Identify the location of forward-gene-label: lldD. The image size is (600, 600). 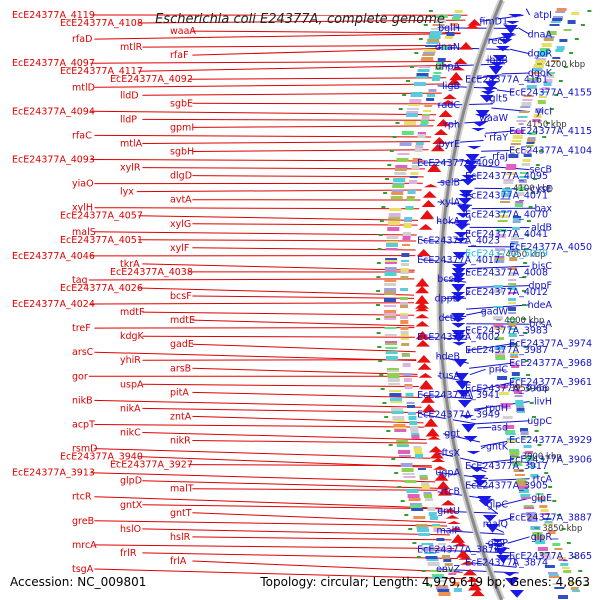
(129, 95).